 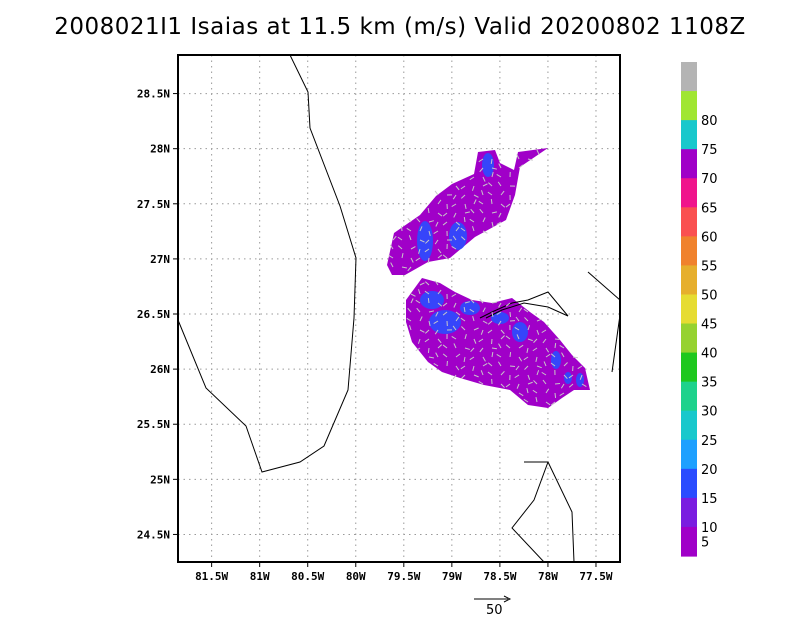 What do you see at coordinates (709, 266) in the screenshot?
I see `colorbar-label: 55` at bounding box center [709, 266].